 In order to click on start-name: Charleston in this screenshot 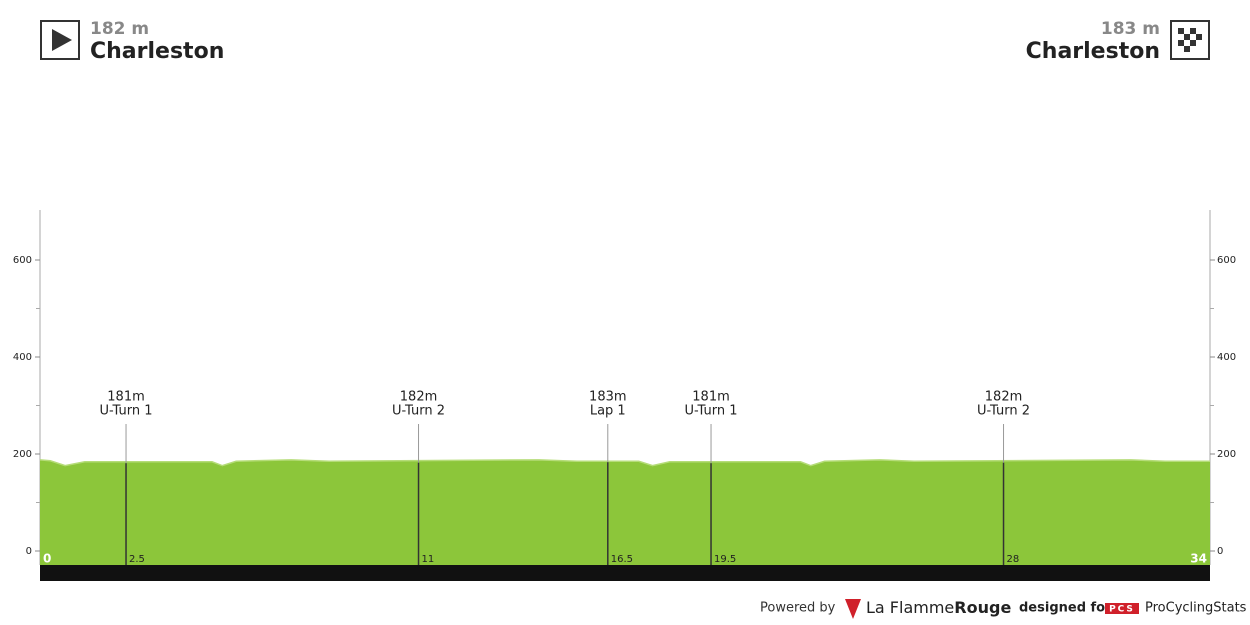, I will do `click(157, 51)`.